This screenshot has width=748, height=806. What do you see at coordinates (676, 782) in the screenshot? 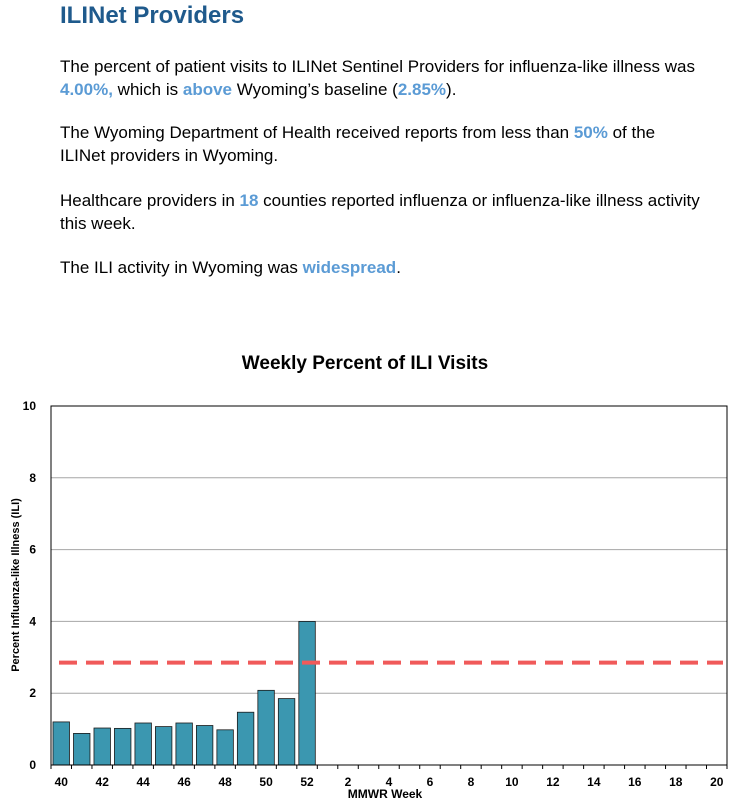
I see `x-tick-label: 18` at bounding box center [676, 782].